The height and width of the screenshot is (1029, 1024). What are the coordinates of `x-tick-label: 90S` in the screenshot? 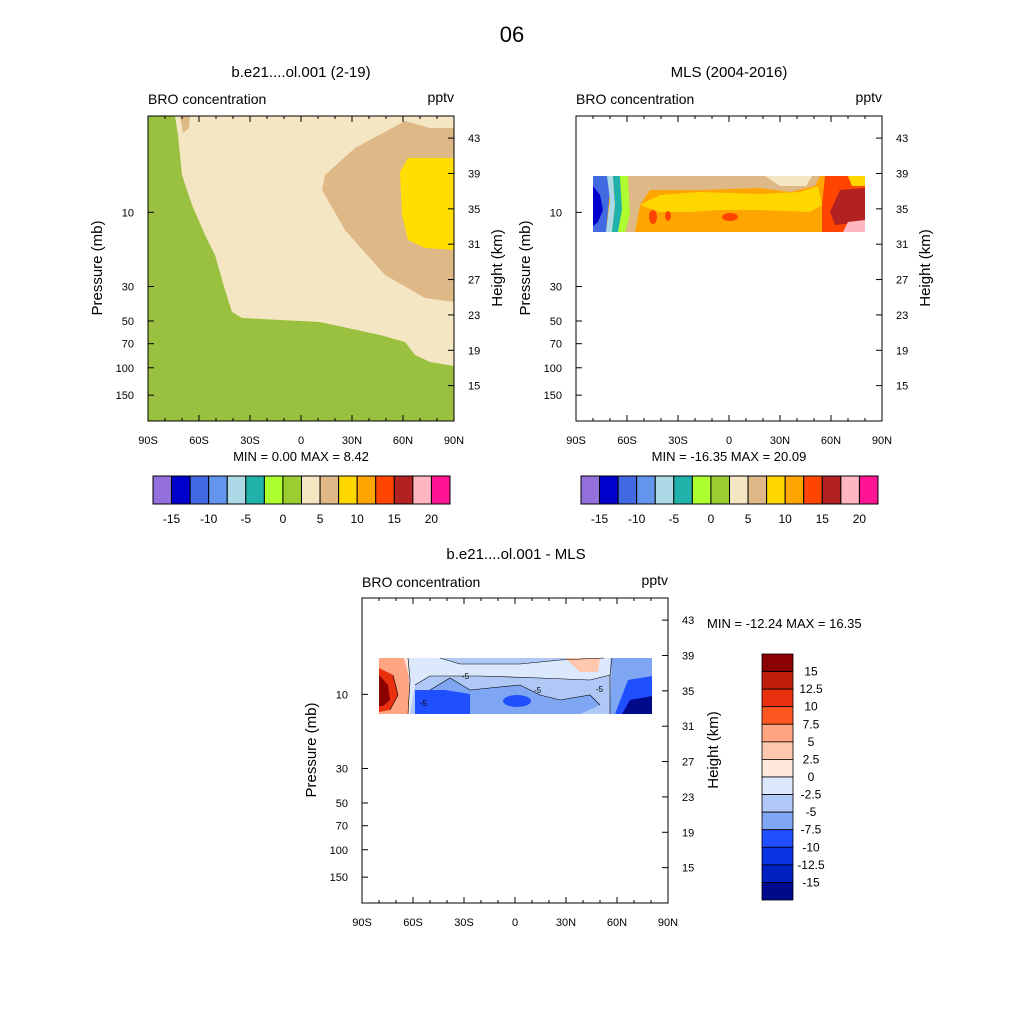 It's located at (576, 441).